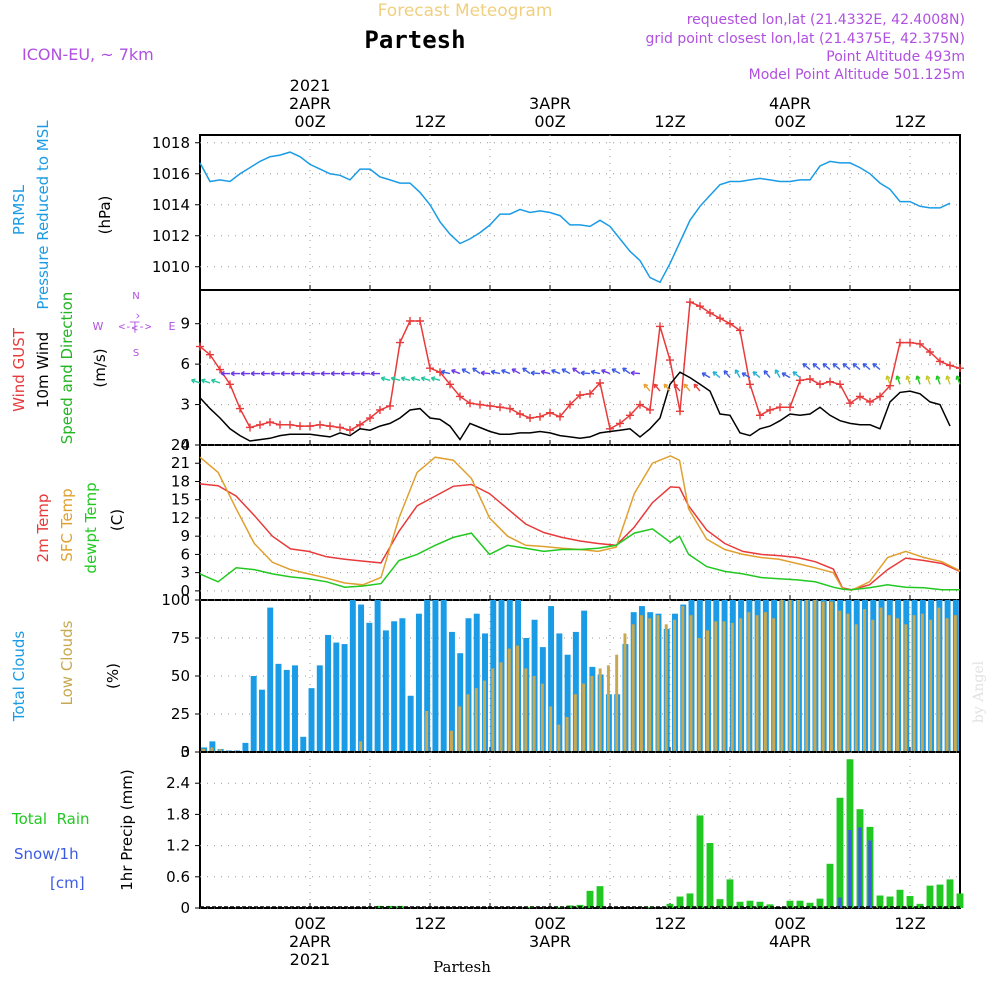 The width and height of the screenshot is (1000, 1000). I want to click on series-10m-wind, so click(575, 406).